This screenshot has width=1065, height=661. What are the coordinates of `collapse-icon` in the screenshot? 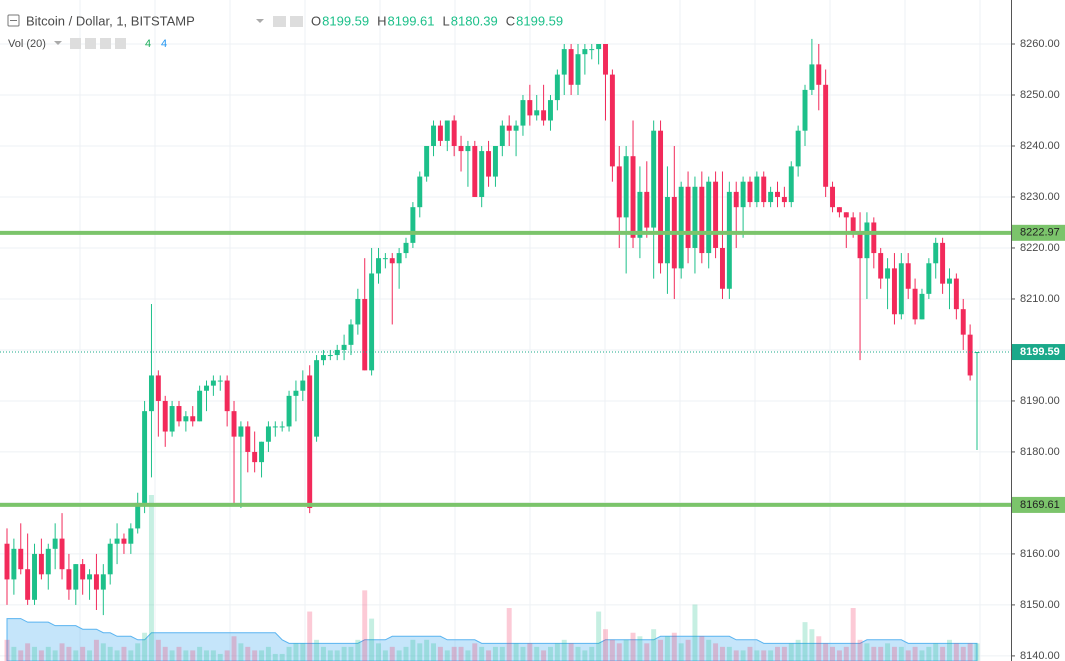 It's located at (13, 20).